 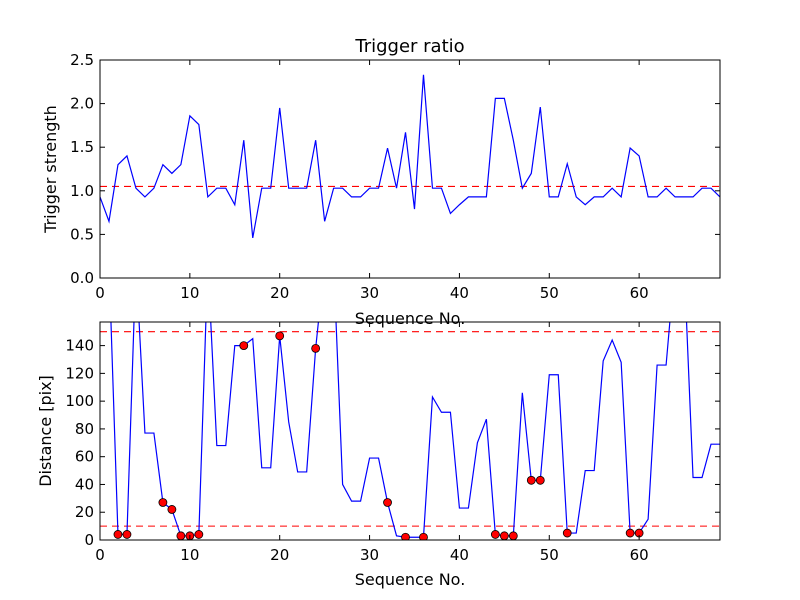 What do you see at coordinates (82, 234) in the screenshot?
I see `y-tick-label: 0.5` at bounding box center [82, 234].